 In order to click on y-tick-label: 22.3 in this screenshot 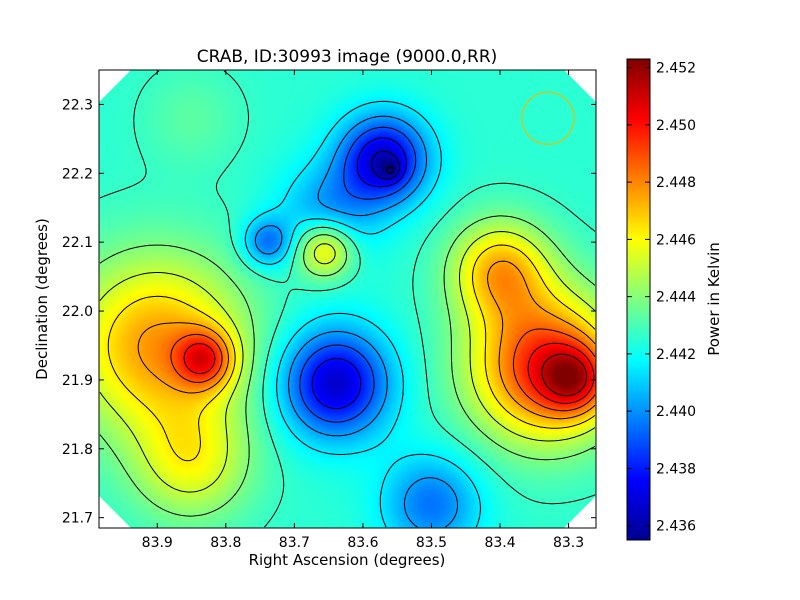, I will do `click(77, 105)`.